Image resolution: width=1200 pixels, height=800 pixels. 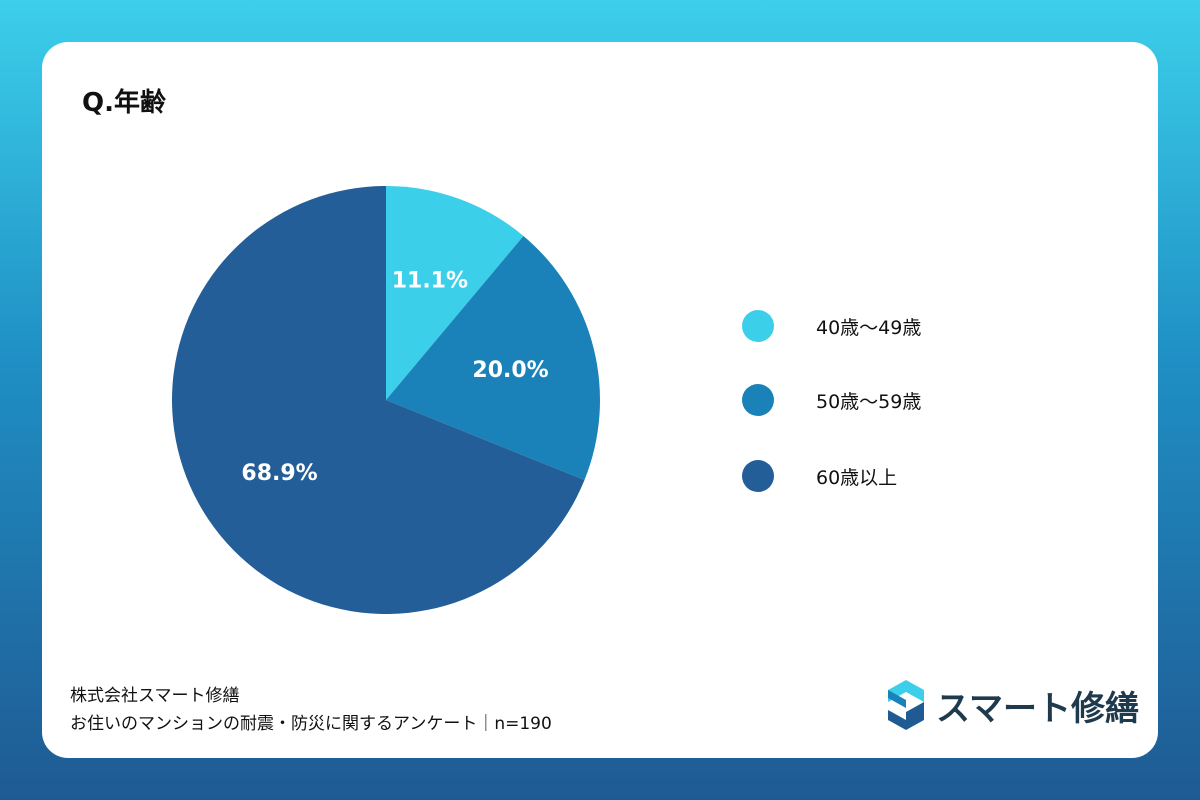 What do you see at coordinates (311, 724) in the screenshot?
I see `footer-survey: お住いのマンションの耐震・防災に関するアンケート｜n=190` at bounding box center [311, 724].